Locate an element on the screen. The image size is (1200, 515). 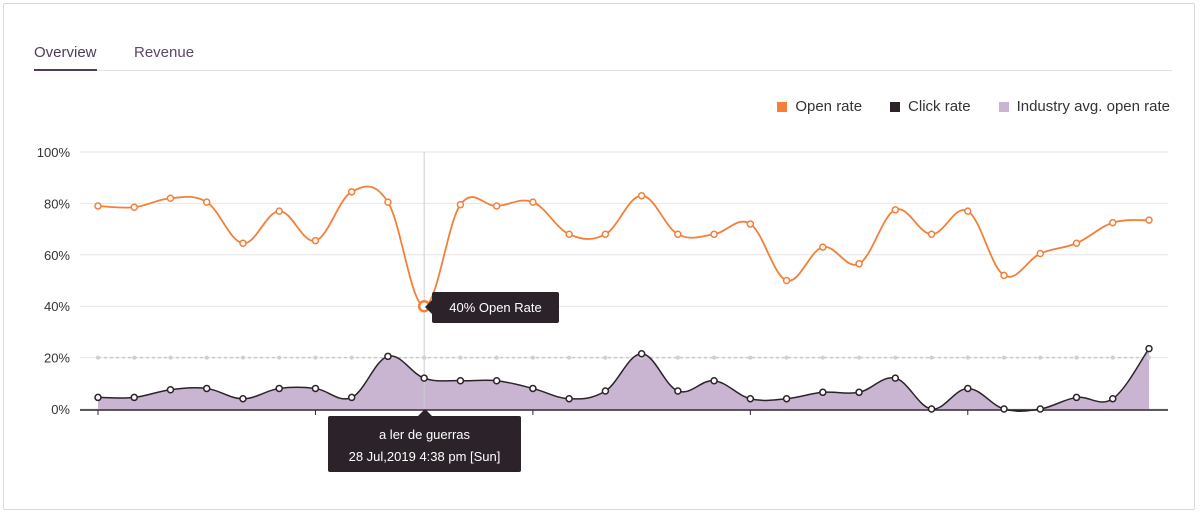
legend-click-rate: Click rate is located at coordinates (930, 106).